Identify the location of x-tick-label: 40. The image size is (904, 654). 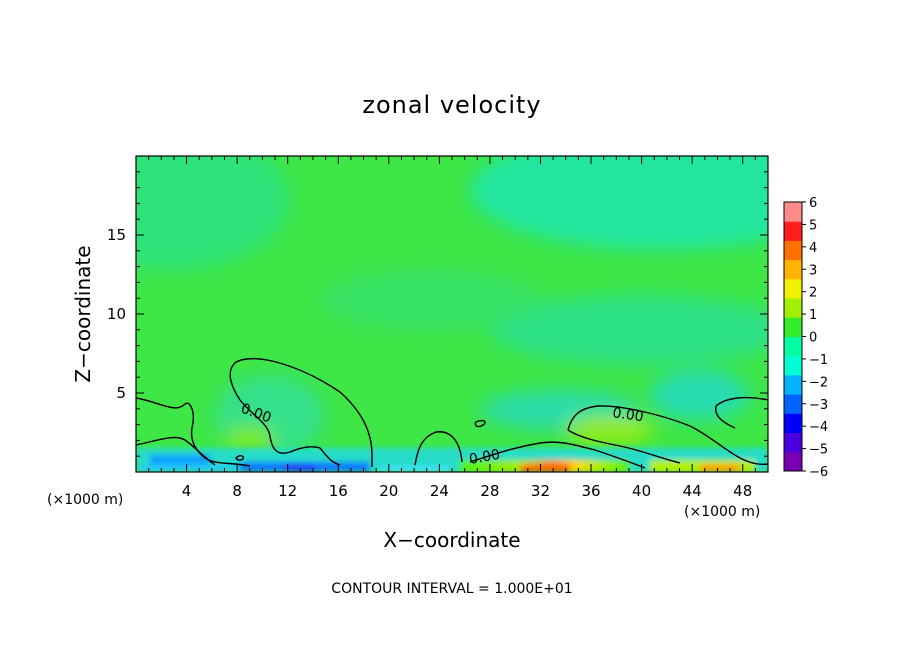
(641, 491).